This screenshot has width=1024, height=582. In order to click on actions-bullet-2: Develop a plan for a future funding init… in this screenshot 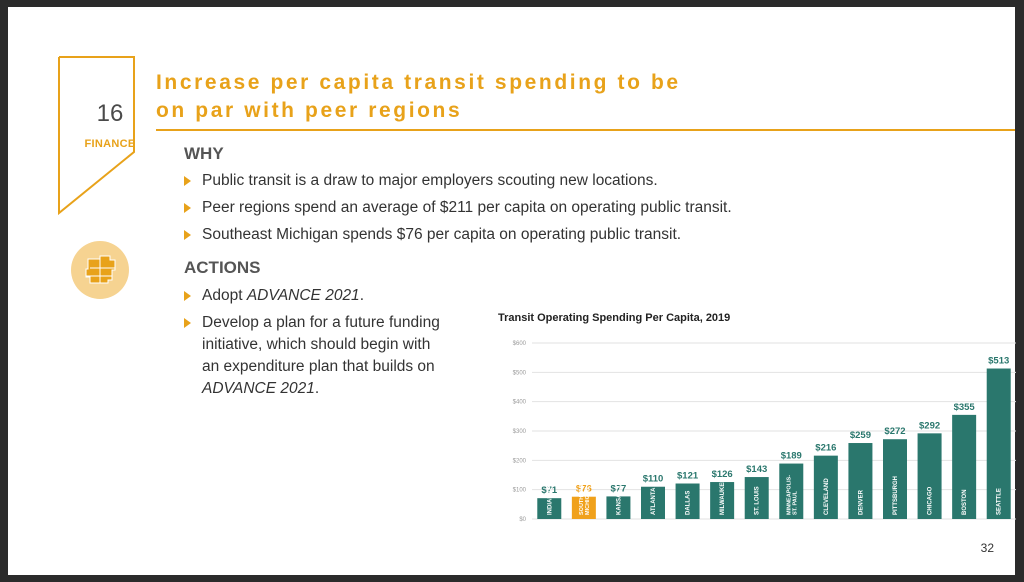, I will do `click(312, 356)`.